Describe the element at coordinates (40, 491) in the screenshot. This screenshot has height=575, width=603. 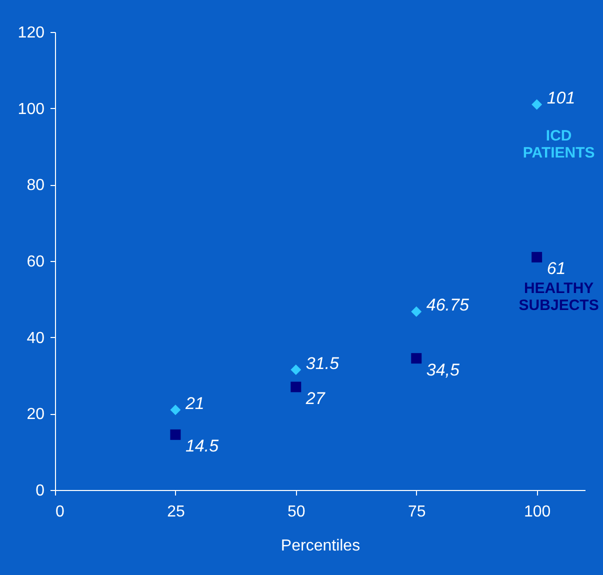
I see `y-tick-label: 0` at that location.